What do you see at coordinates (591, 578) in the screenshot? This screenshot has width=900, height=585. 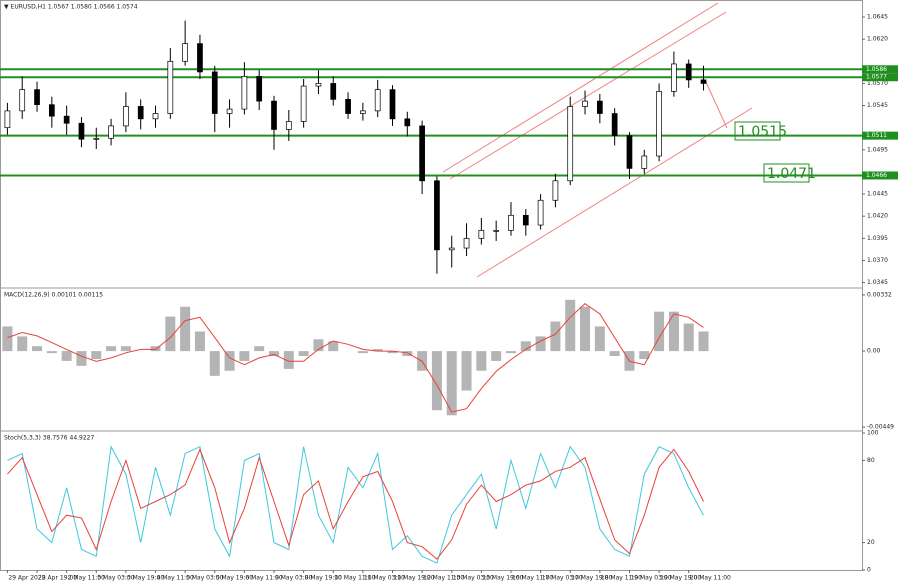 I see `x-tick-label: 17 May 19:00` at bounding box center [591, 578].